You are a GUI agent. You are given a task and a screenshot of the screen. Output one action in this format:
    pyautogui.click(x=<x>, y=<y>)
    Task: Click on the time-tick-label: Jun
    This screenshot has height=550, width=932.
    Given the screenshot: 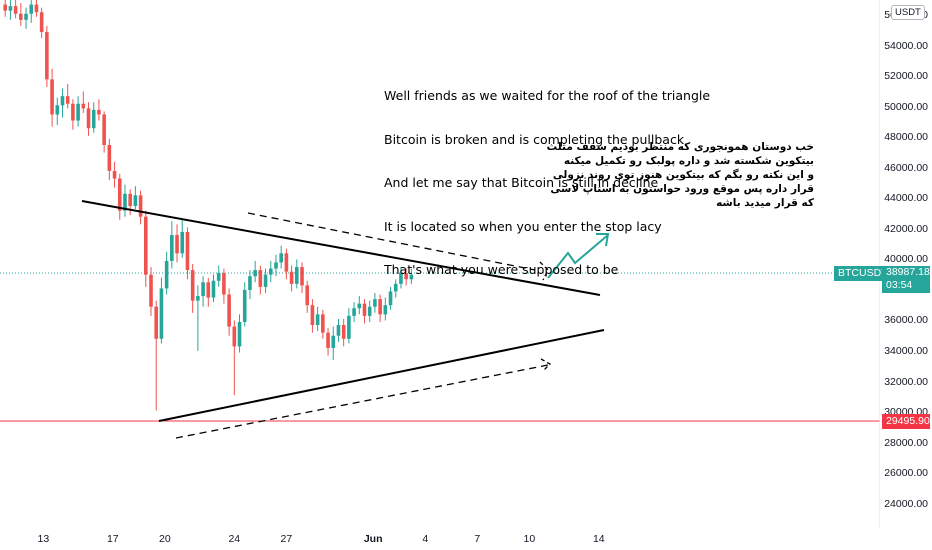 What is the action you would take?
    pyautogui.click(x=373, y=539)
    